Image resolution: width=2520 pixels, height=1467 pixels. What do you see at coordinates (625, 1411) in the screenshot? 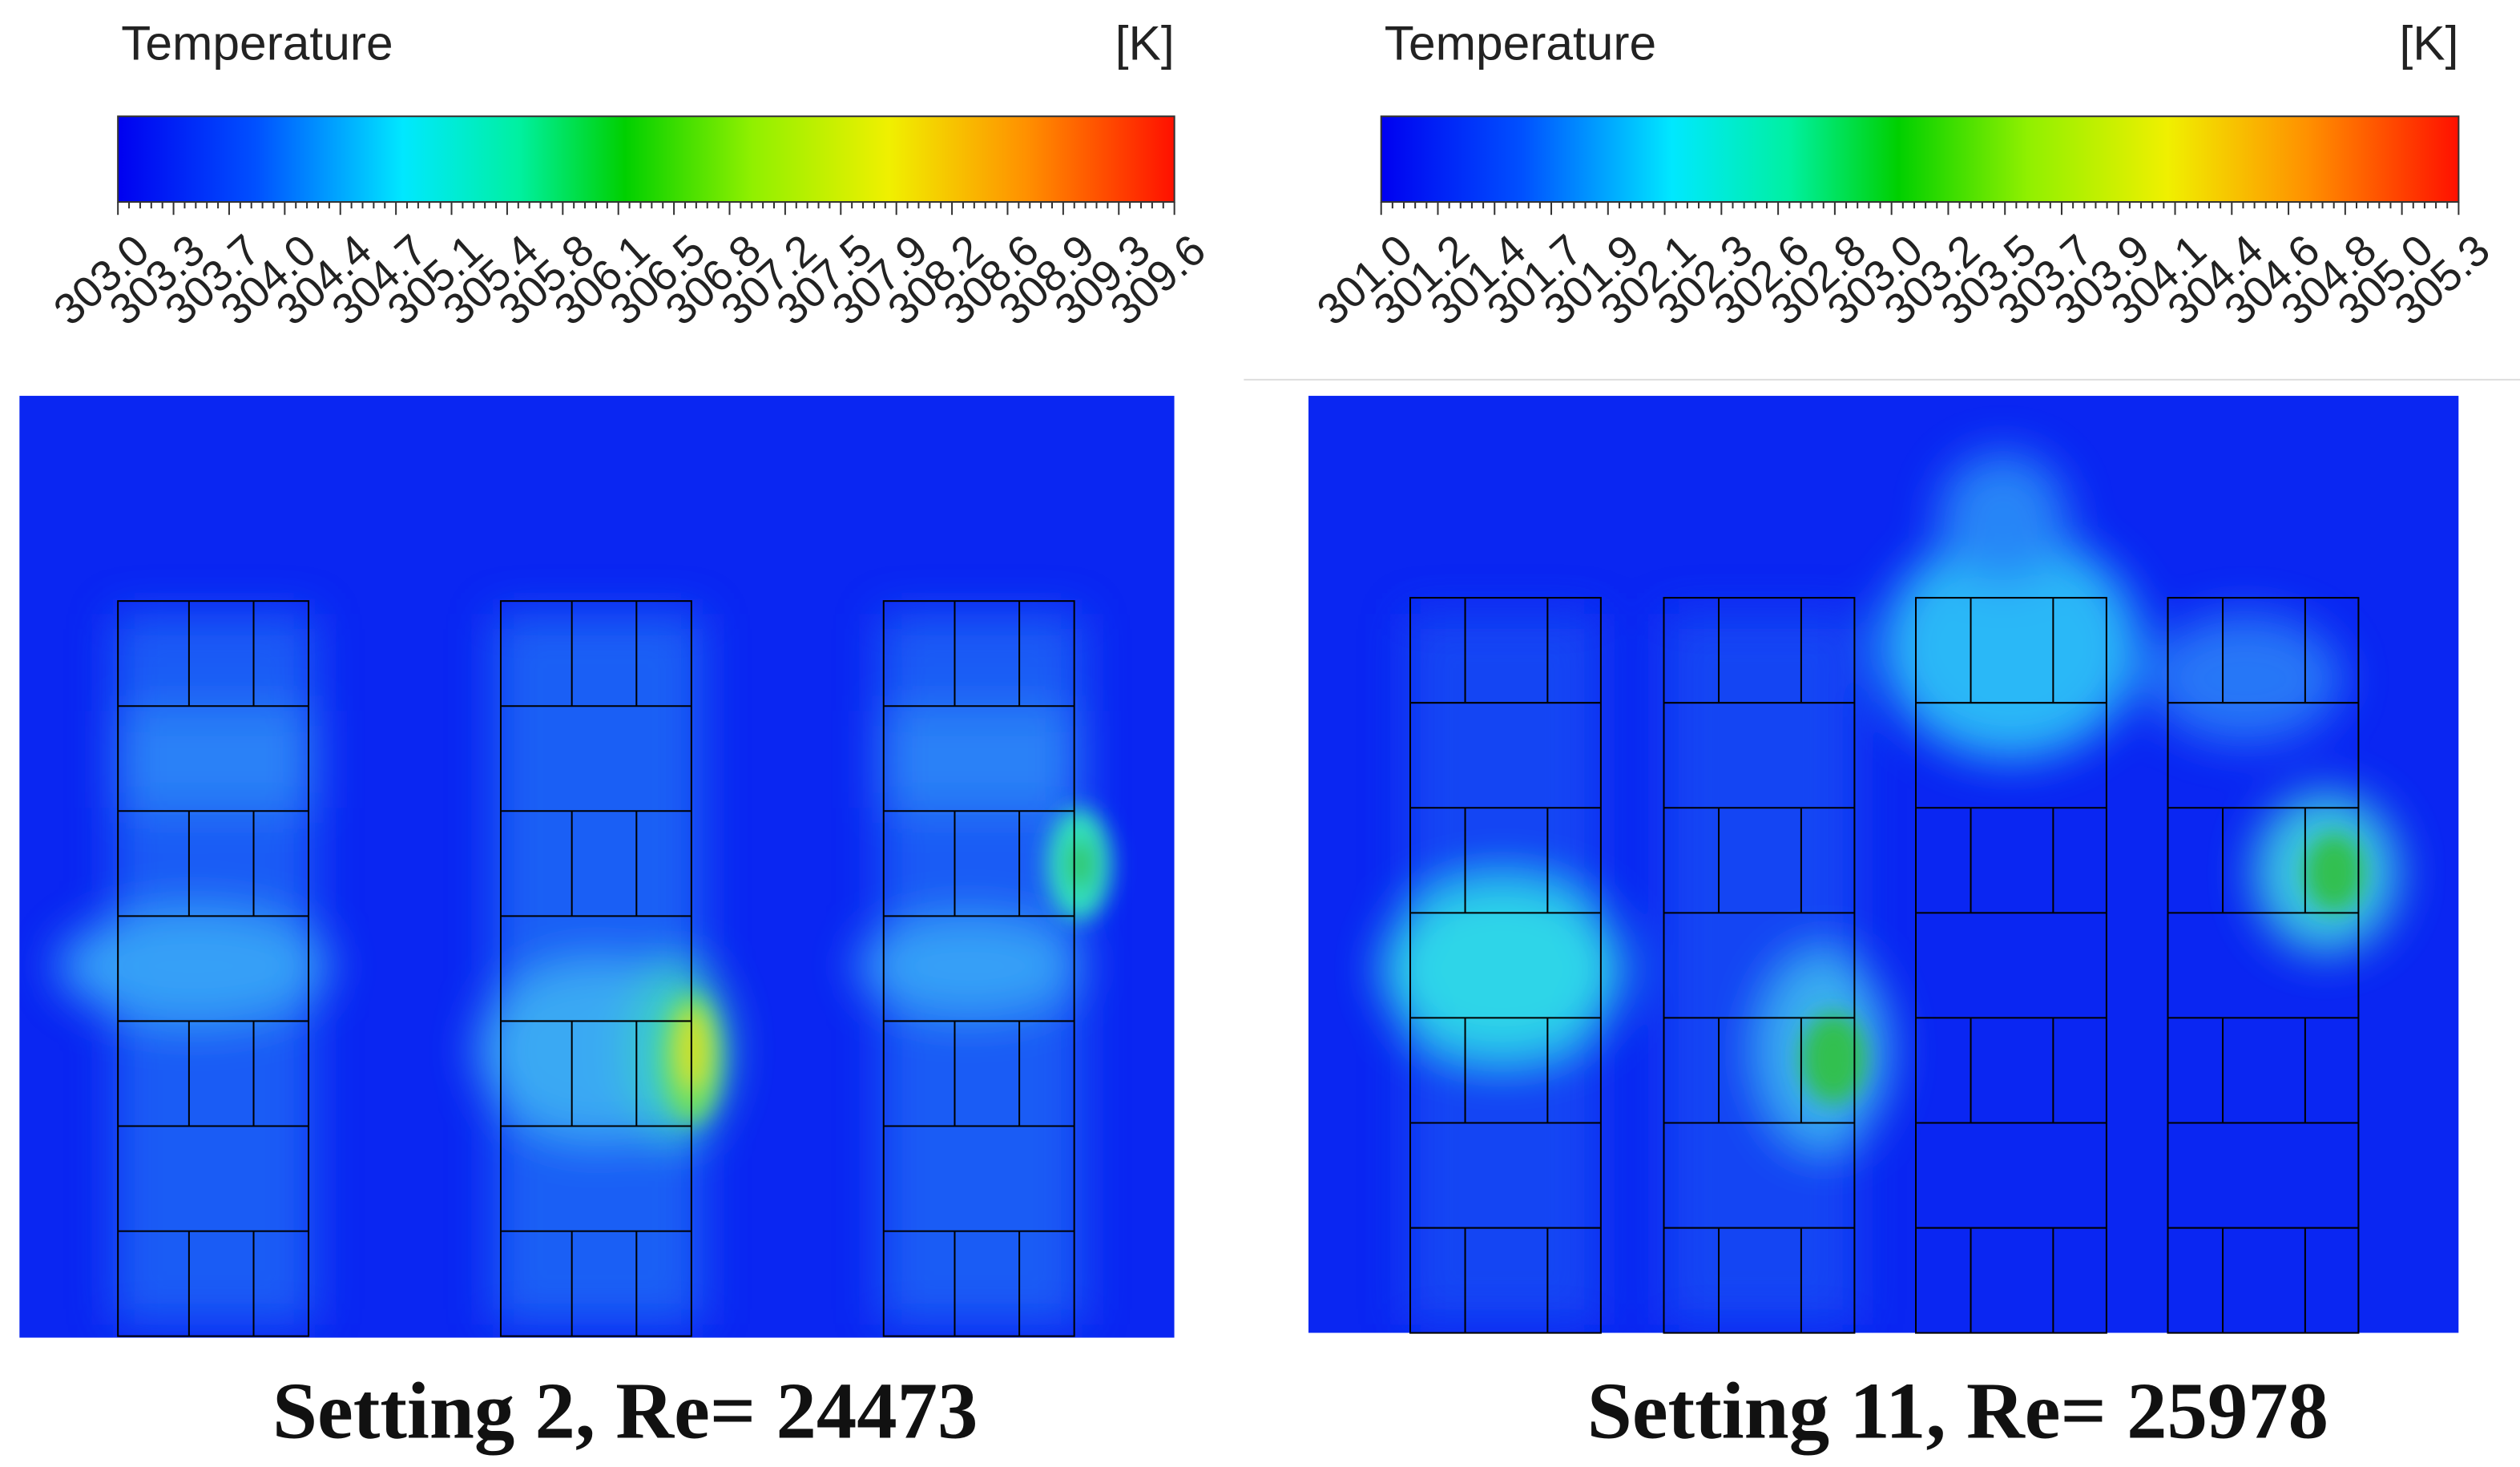
I see `caption: Setting 2, Re= 24473` at bounding box center [625, 1411].